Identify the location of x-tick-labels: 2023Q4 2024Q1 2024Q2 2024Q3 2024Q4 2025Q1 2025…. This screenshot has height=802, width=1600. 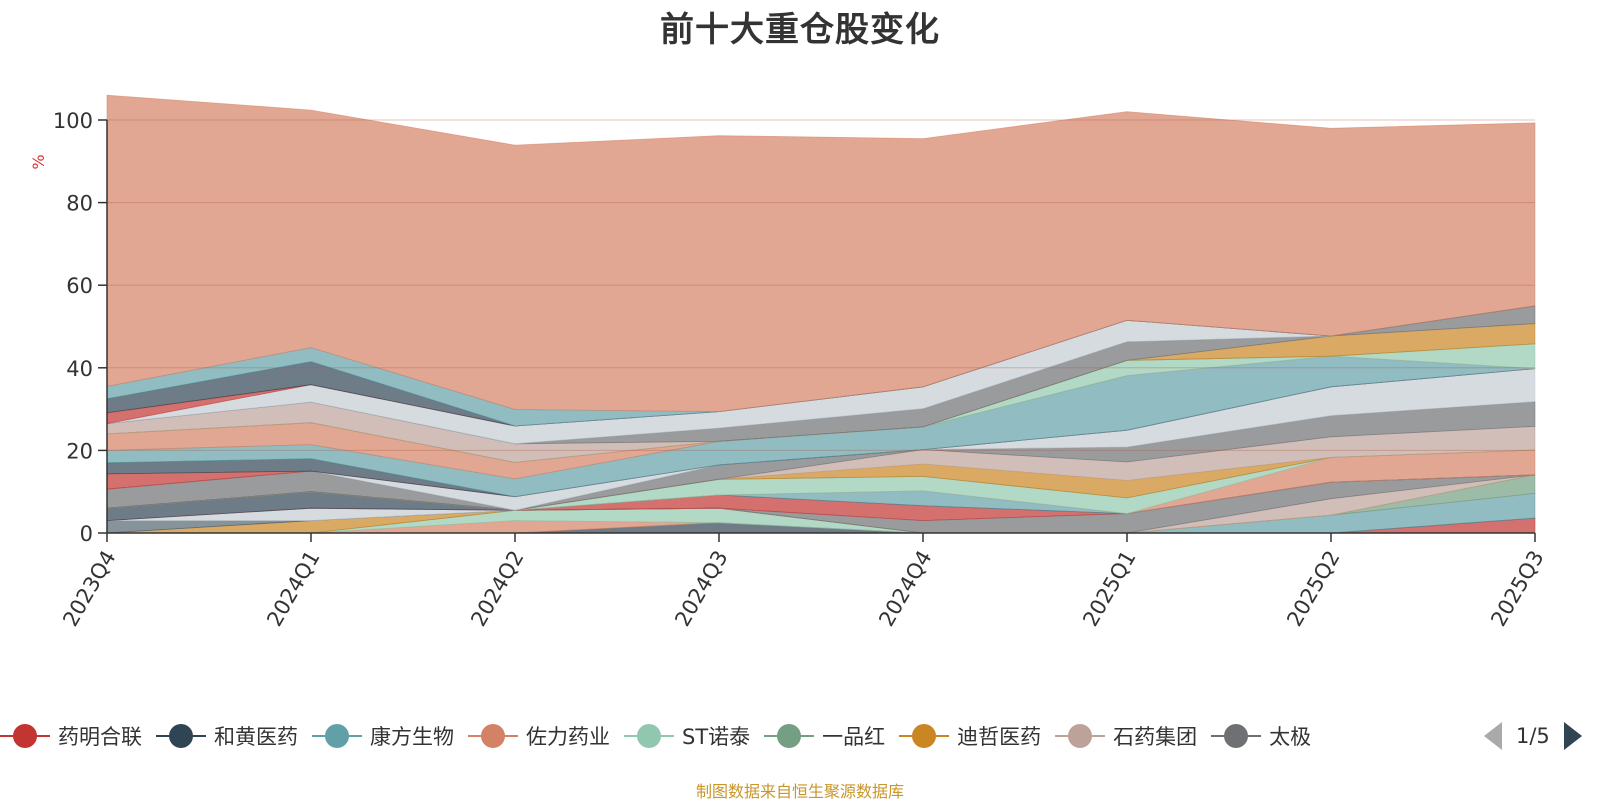
(803, 588).